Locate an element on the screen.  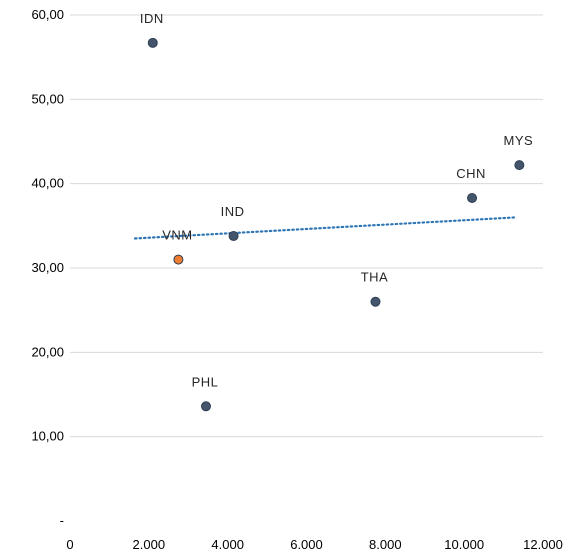
y-tick-label: 10,00 is located at coordinates (47, 436).